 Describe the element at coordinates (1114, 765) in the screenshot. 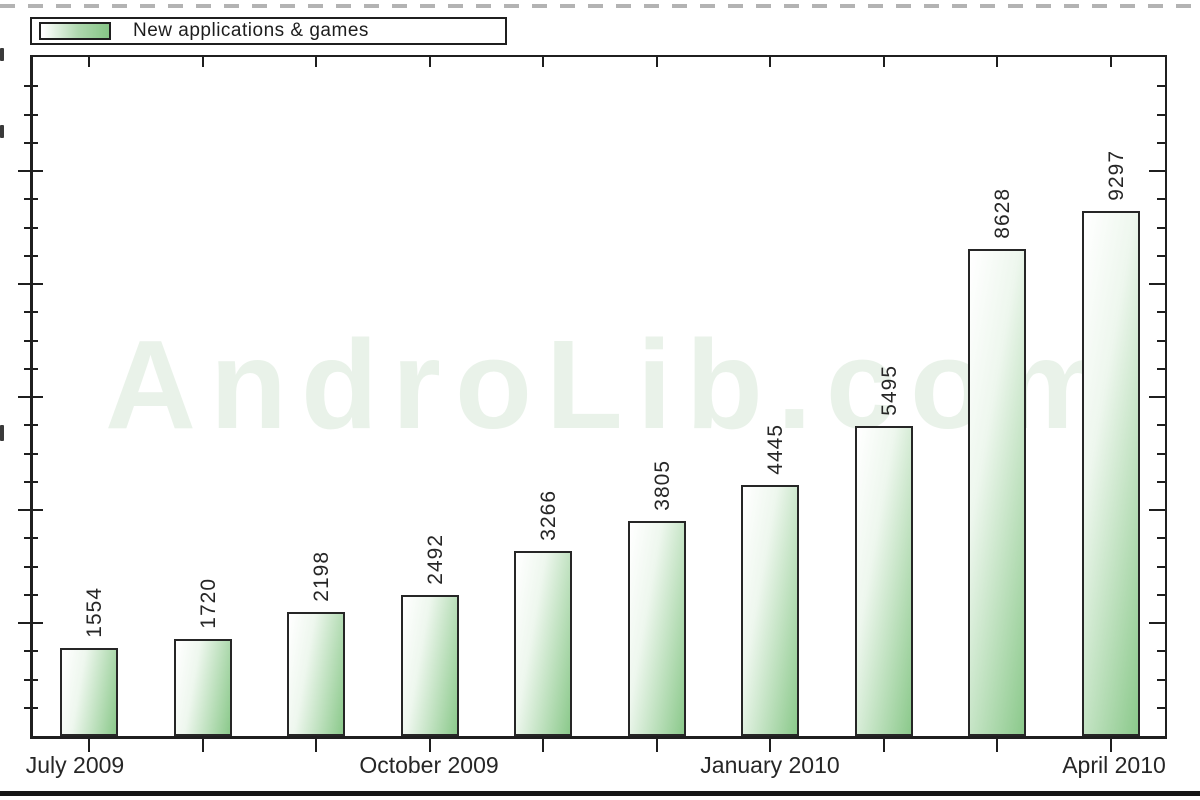

I see `x-axis-tick-label: April 2010` at that location.